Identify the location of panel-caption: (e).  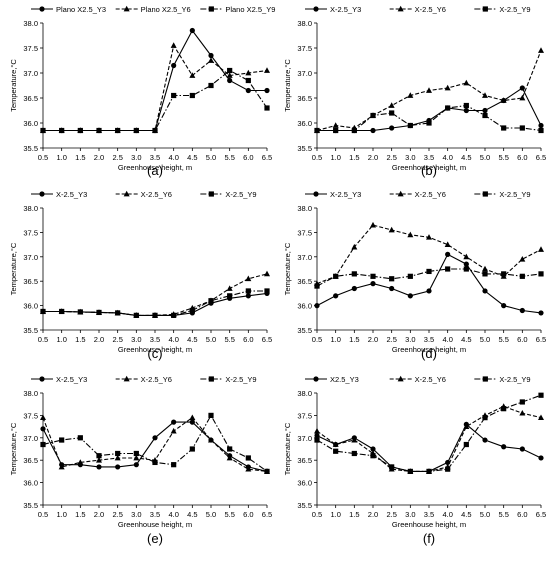
(155, 538).